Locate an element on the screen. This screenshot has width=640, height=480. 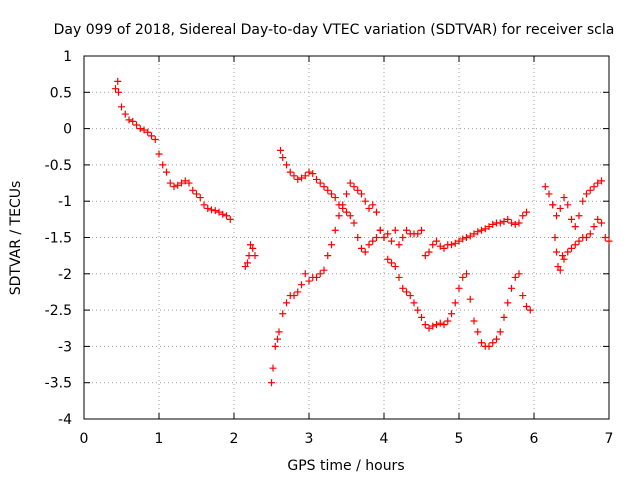
y-tick-label: -1 is located at coordinates (65, 202).